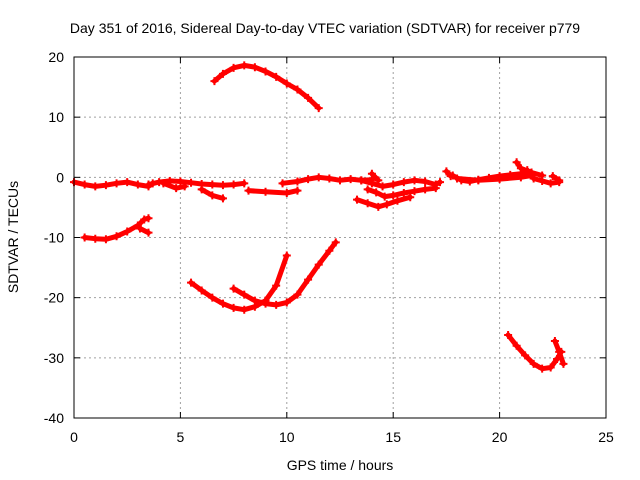 This screenshot has width=640, height=480. Describe the element at coordinates (54, 298) in the screenshot. I see `y-tick-label: -20` at that location.